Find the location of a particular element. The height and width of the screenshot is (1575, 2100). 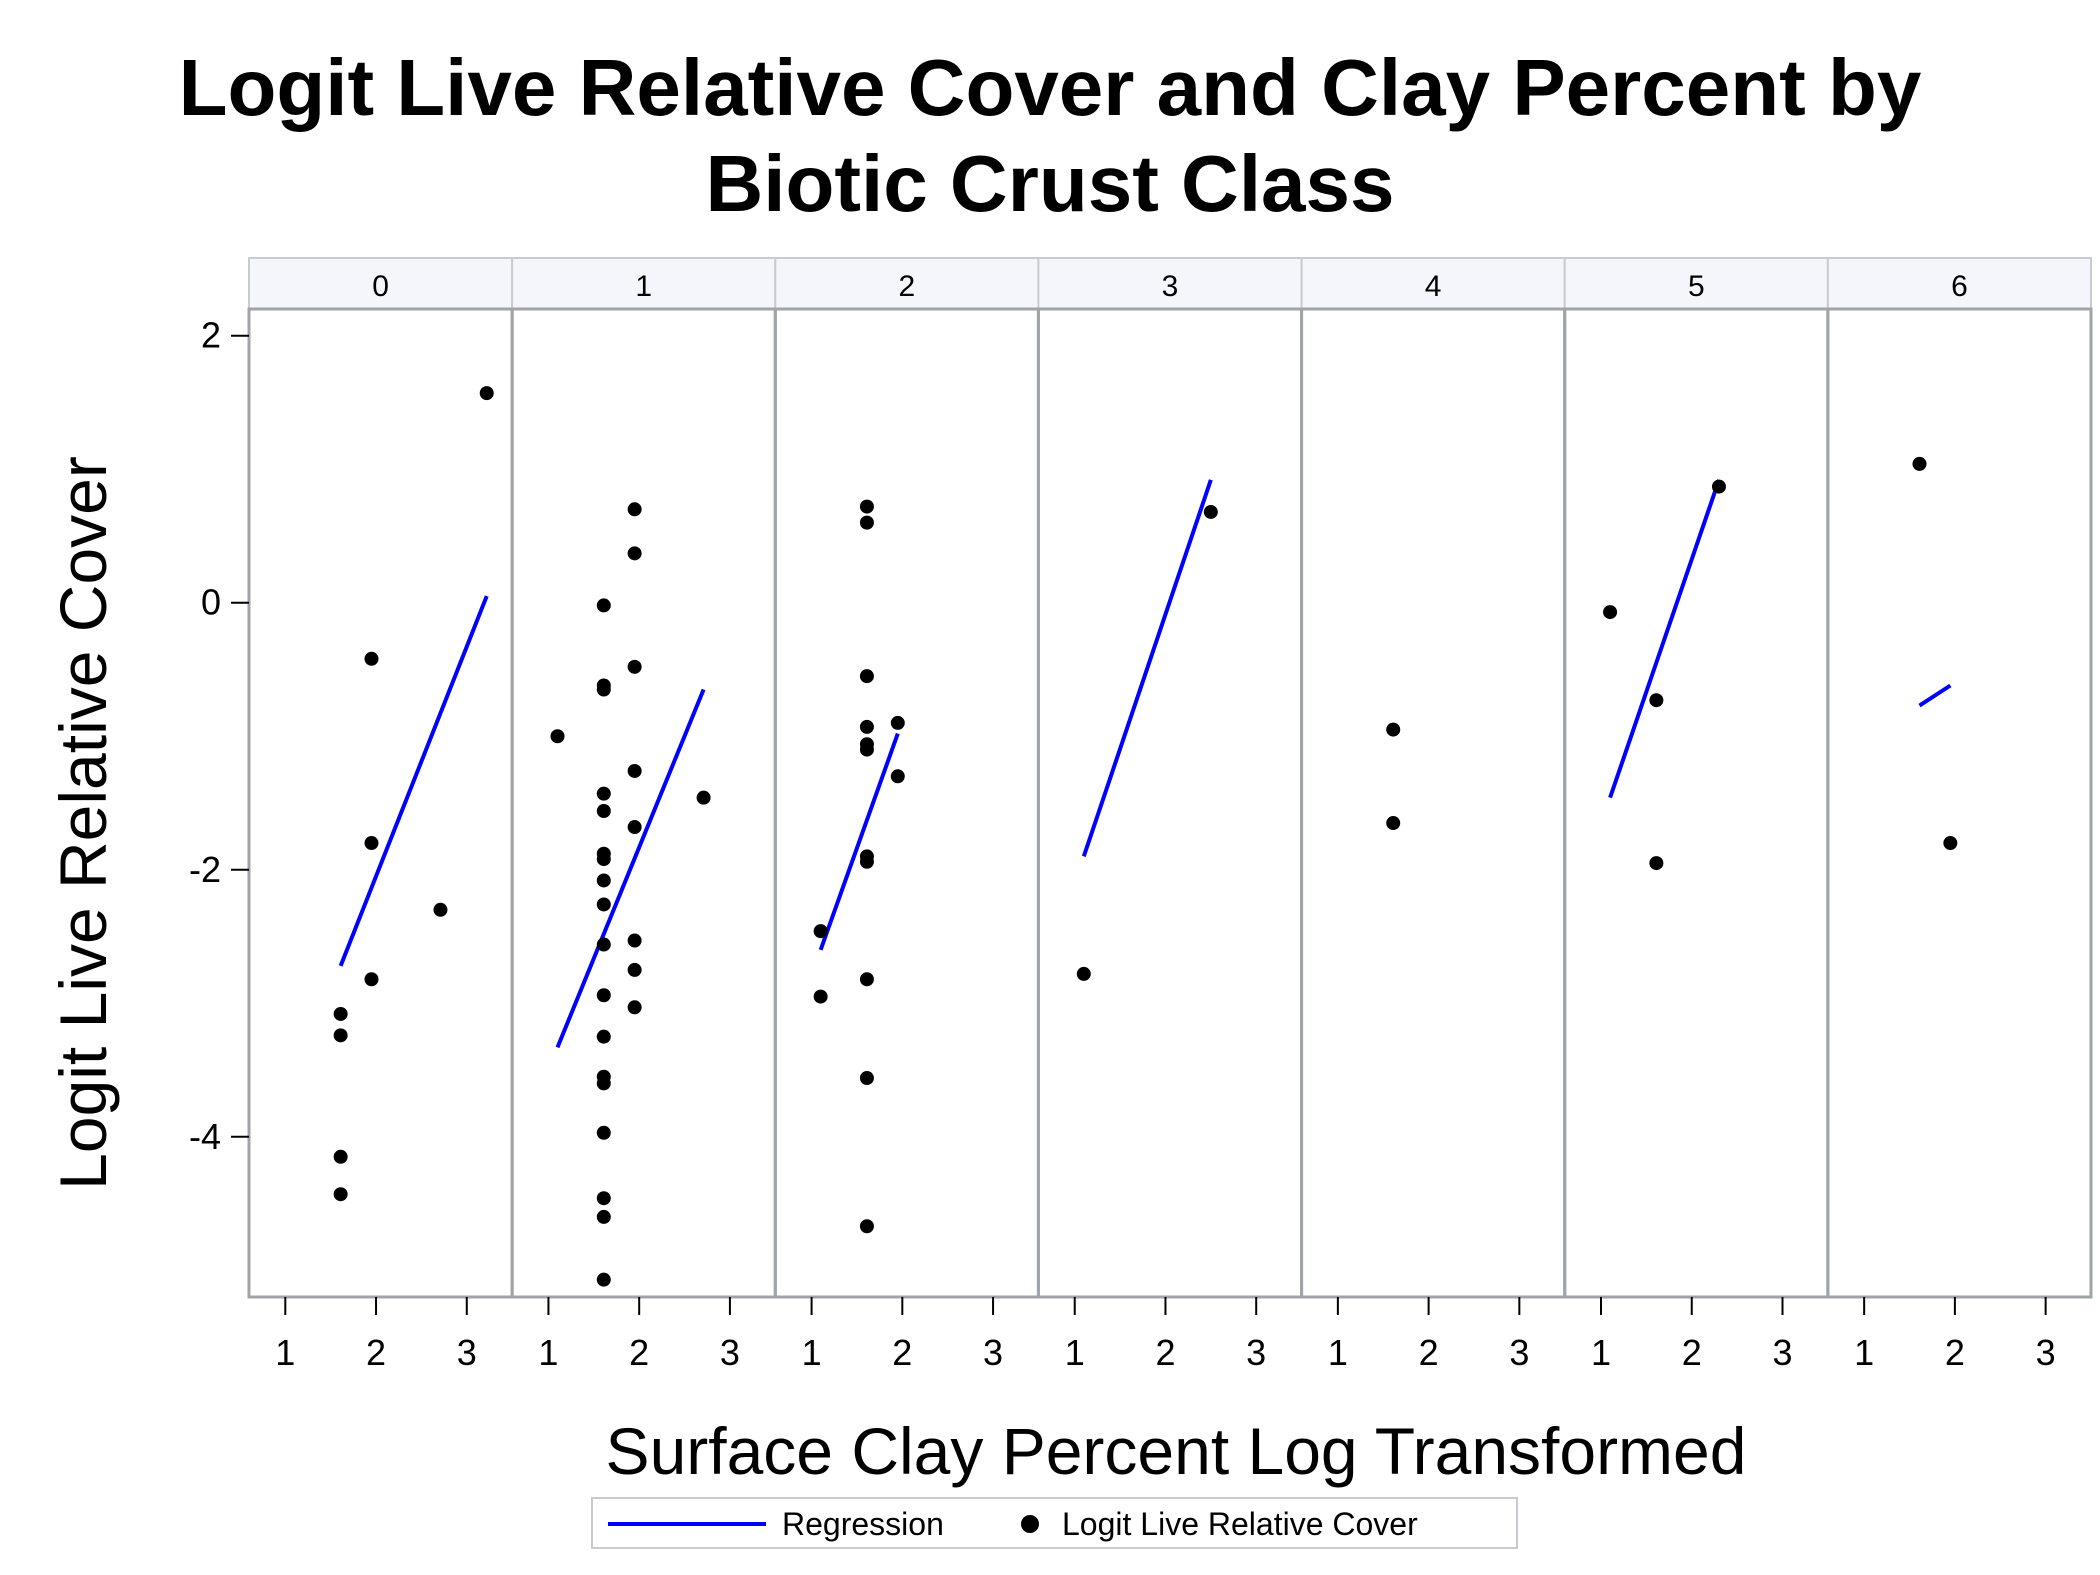

panel-label-3: 3 is located at coordinates (1170, 286).